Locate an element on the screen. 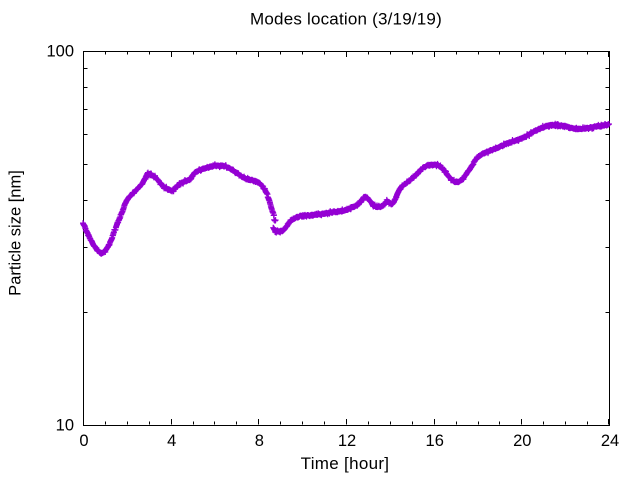 This screenshot has width=640, height=480. svg-text: 24 is located at coordinates (610, 441).